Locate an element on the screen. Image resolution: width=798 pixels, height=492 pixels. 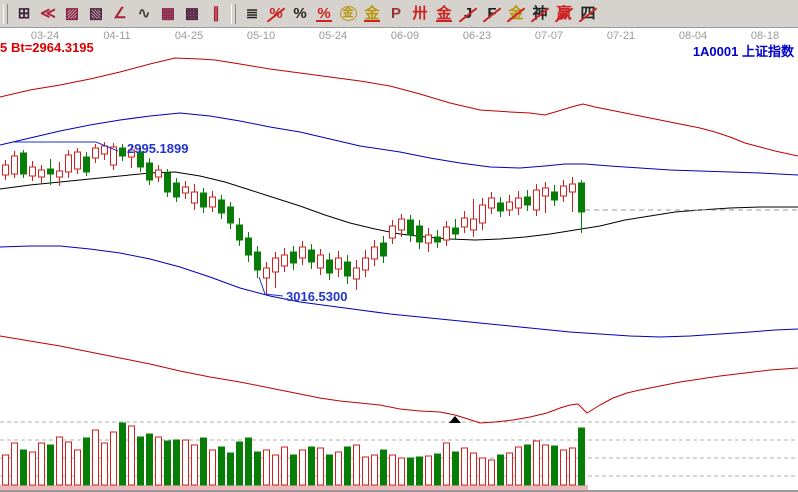
zigzag-tool-glyph: ∿ is located at coordinates (144, 13).